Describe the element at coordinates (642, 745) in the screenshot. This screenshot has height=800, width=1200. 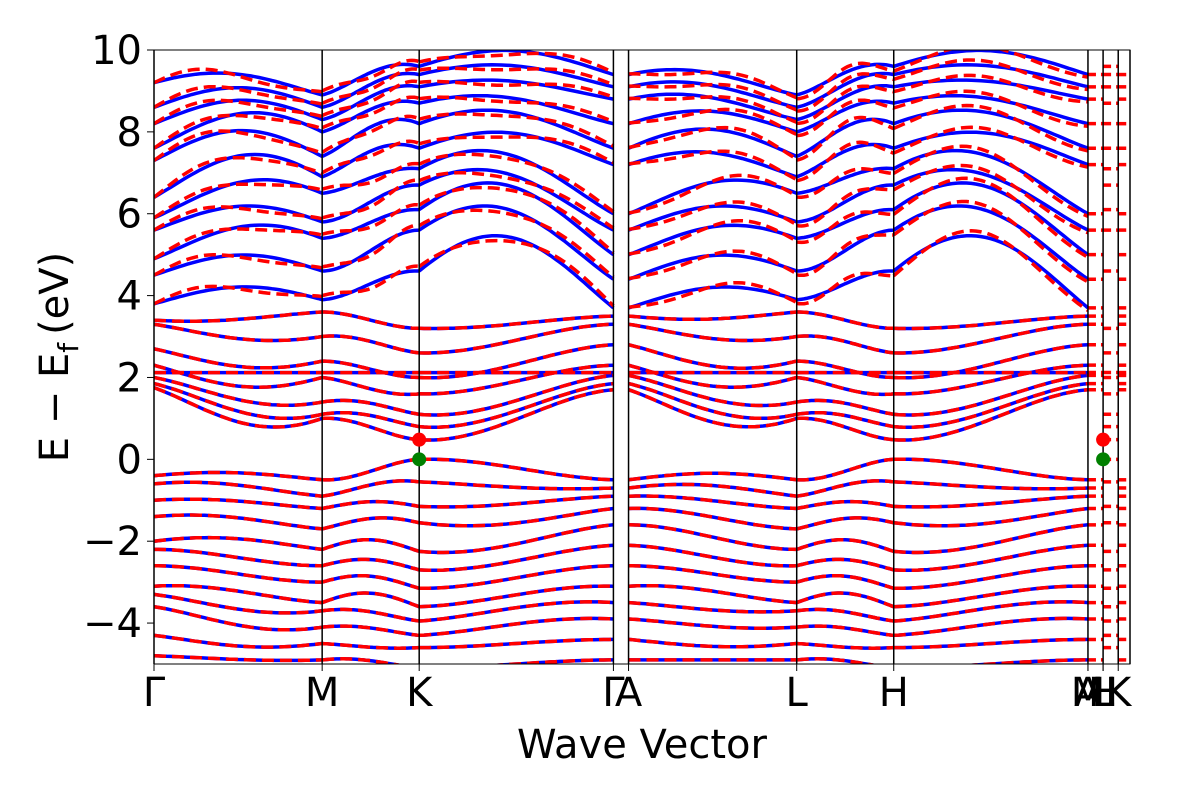
I see `x-axis-label: Wave Vector` at that location.